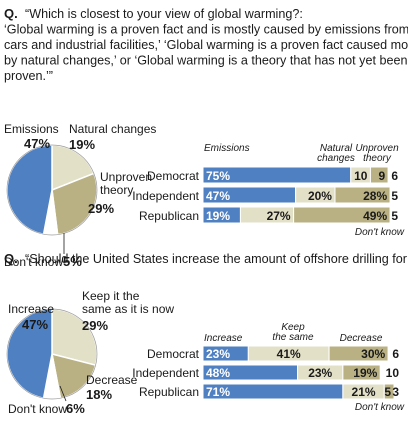 The height and width of the screenshot is (429, 408). I want to click on pie-label: Increase, so click(31, 309).